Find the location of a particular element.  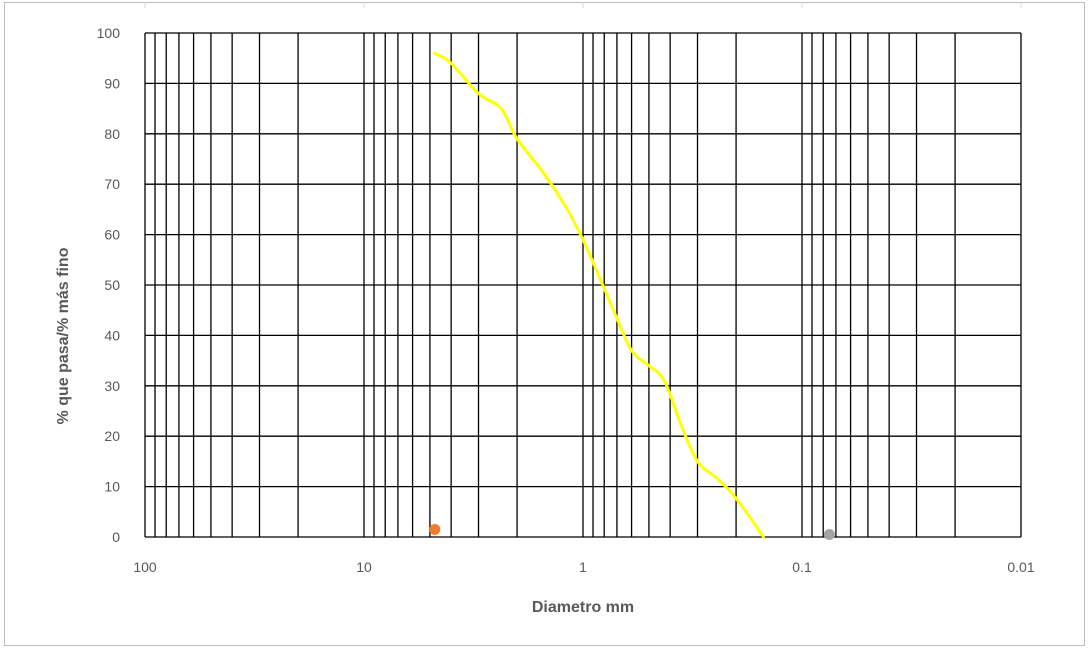

y-tick-label: 90 is located at coordinates (112, 83).